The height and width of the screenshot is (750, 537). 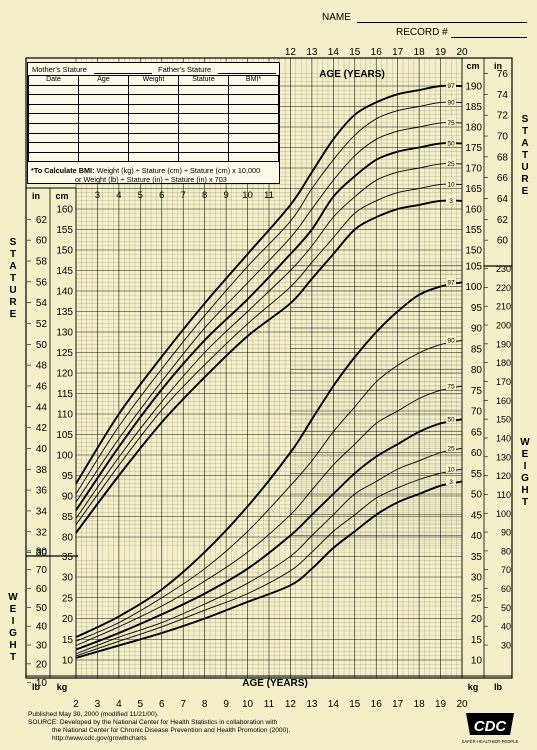 What do you see at coordinates (12, 645) in the screenshot?
I see `weight-vertical-label-left: H` at bounding box center [12, 645].